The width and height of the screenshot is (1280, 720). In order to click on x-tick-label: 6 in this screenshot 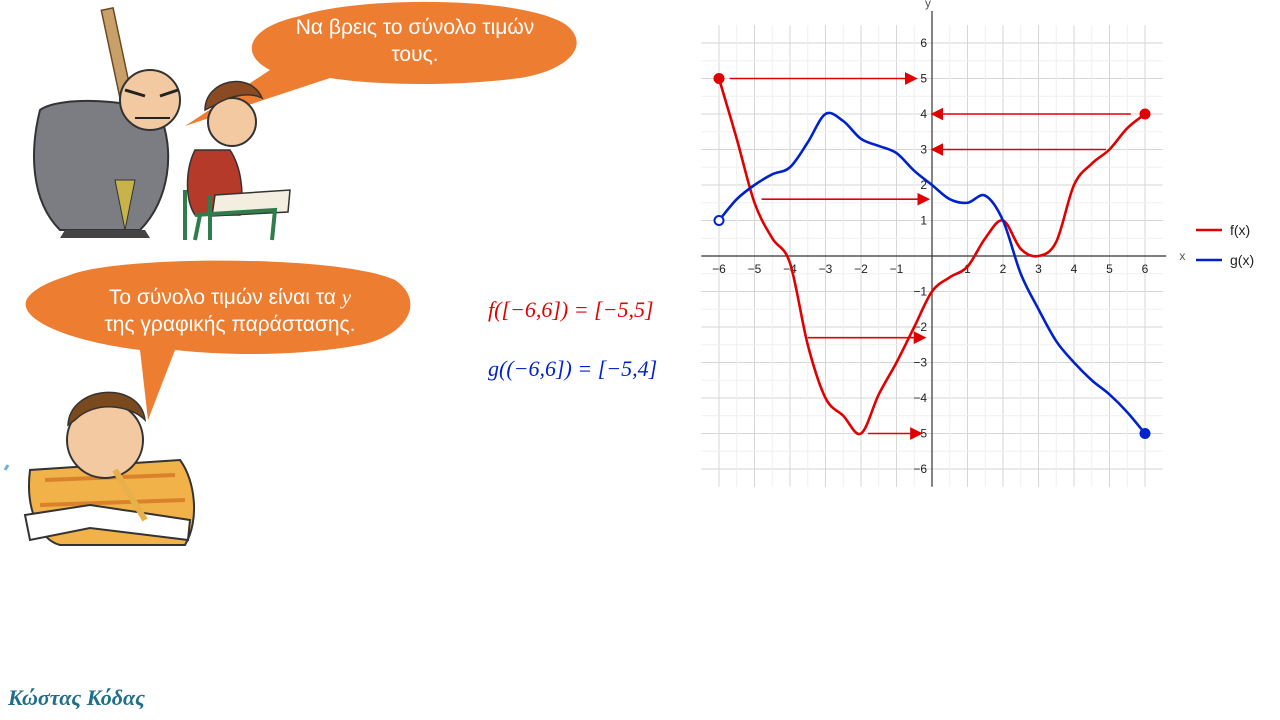, I will do `click(1145, 269)`.